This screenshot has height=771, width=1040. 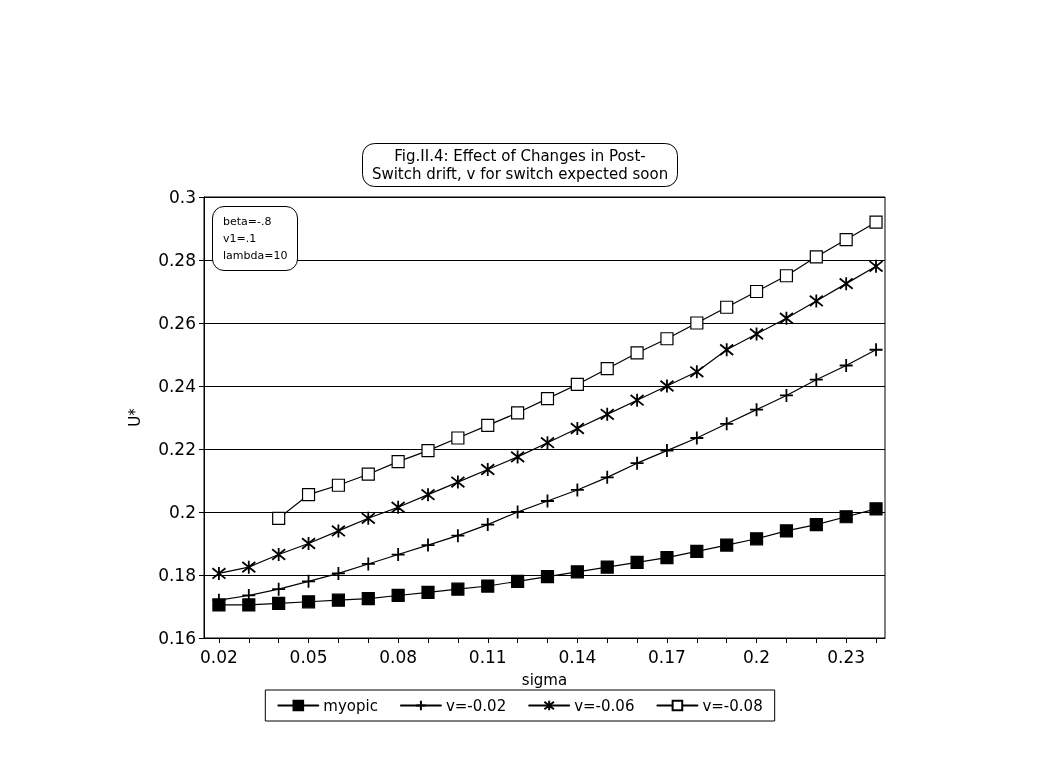 What do you see at coordinates (398, 656) in the screenshot?
I see `x-tick-label: 0.08` at bounding box center [398, 656].